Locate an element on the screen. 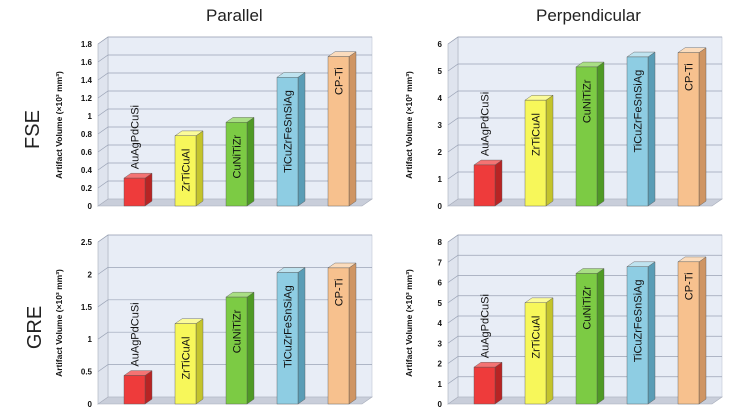  y-tick-label: 1.6 is located at coordinates (87, 62).